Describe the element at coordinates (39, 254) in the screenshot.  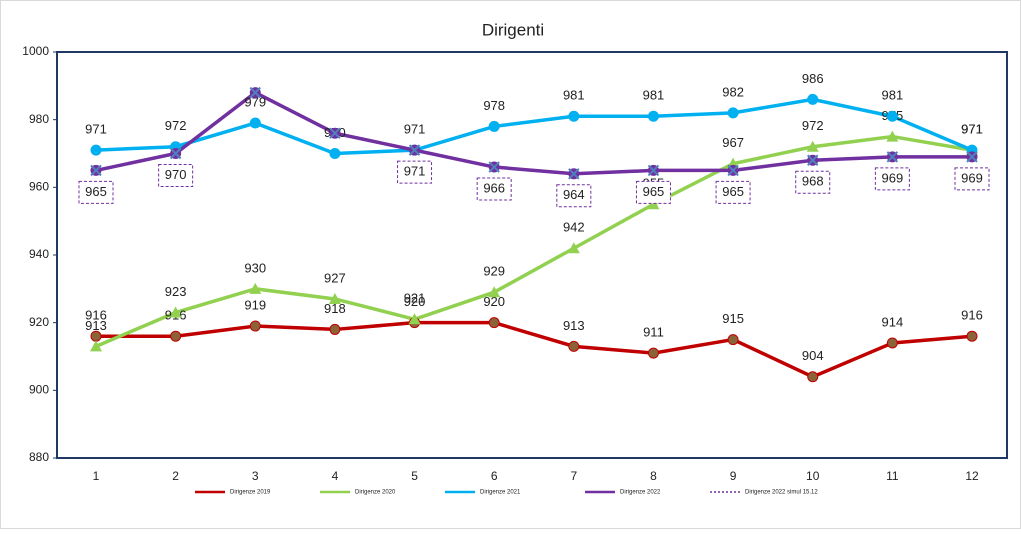
I see `y-tick-label: 940` at that location.